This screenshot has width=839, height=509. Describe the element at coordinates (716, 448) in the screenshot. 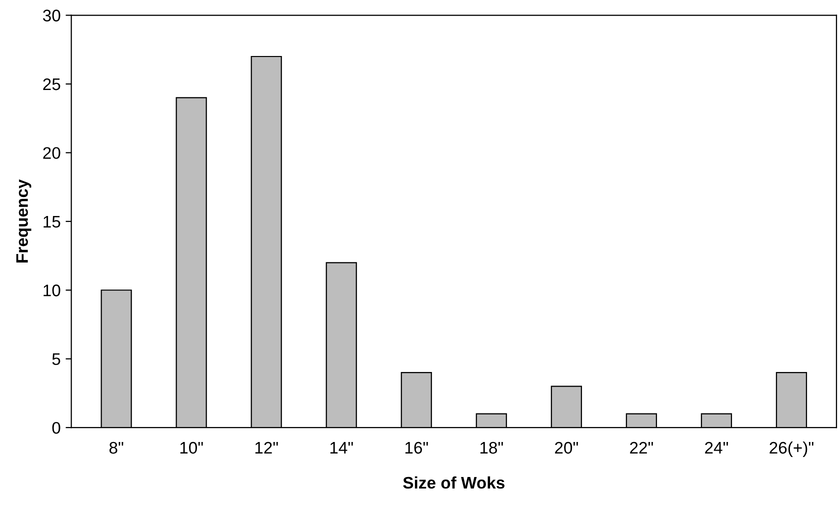

I see `x-tick-label: 24"` at that location.